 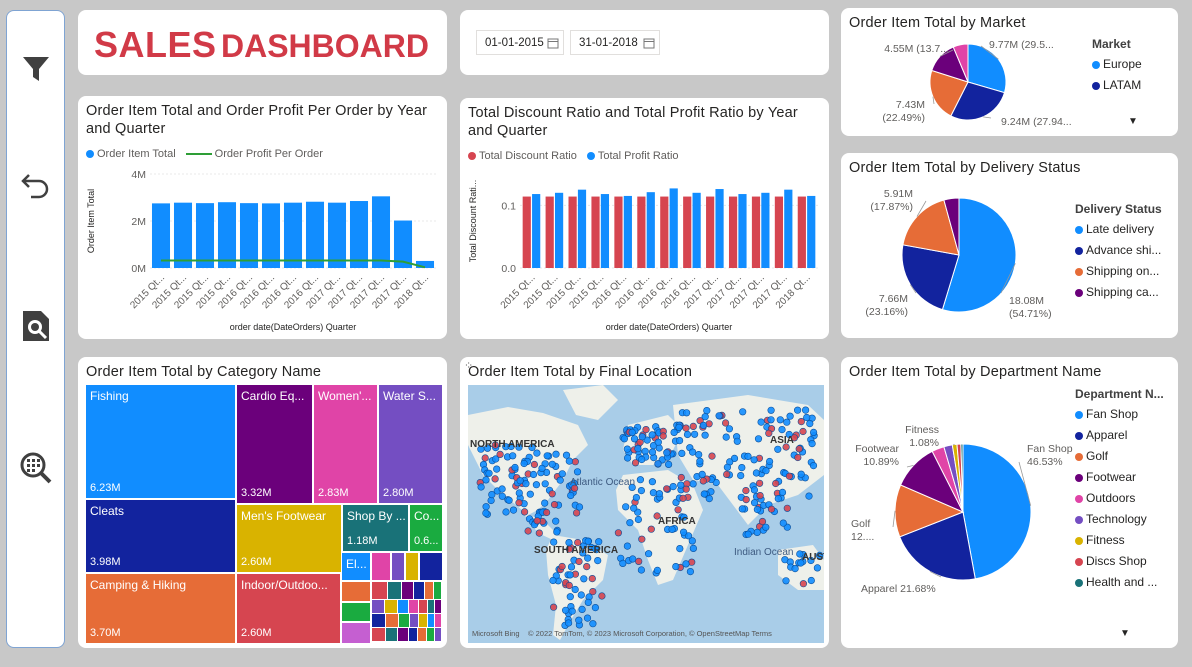 What do you see at coordinates (1119, 414) in the screenshot?
I see `legend-item: Fan Shop` at bounding box center [1119, 414].